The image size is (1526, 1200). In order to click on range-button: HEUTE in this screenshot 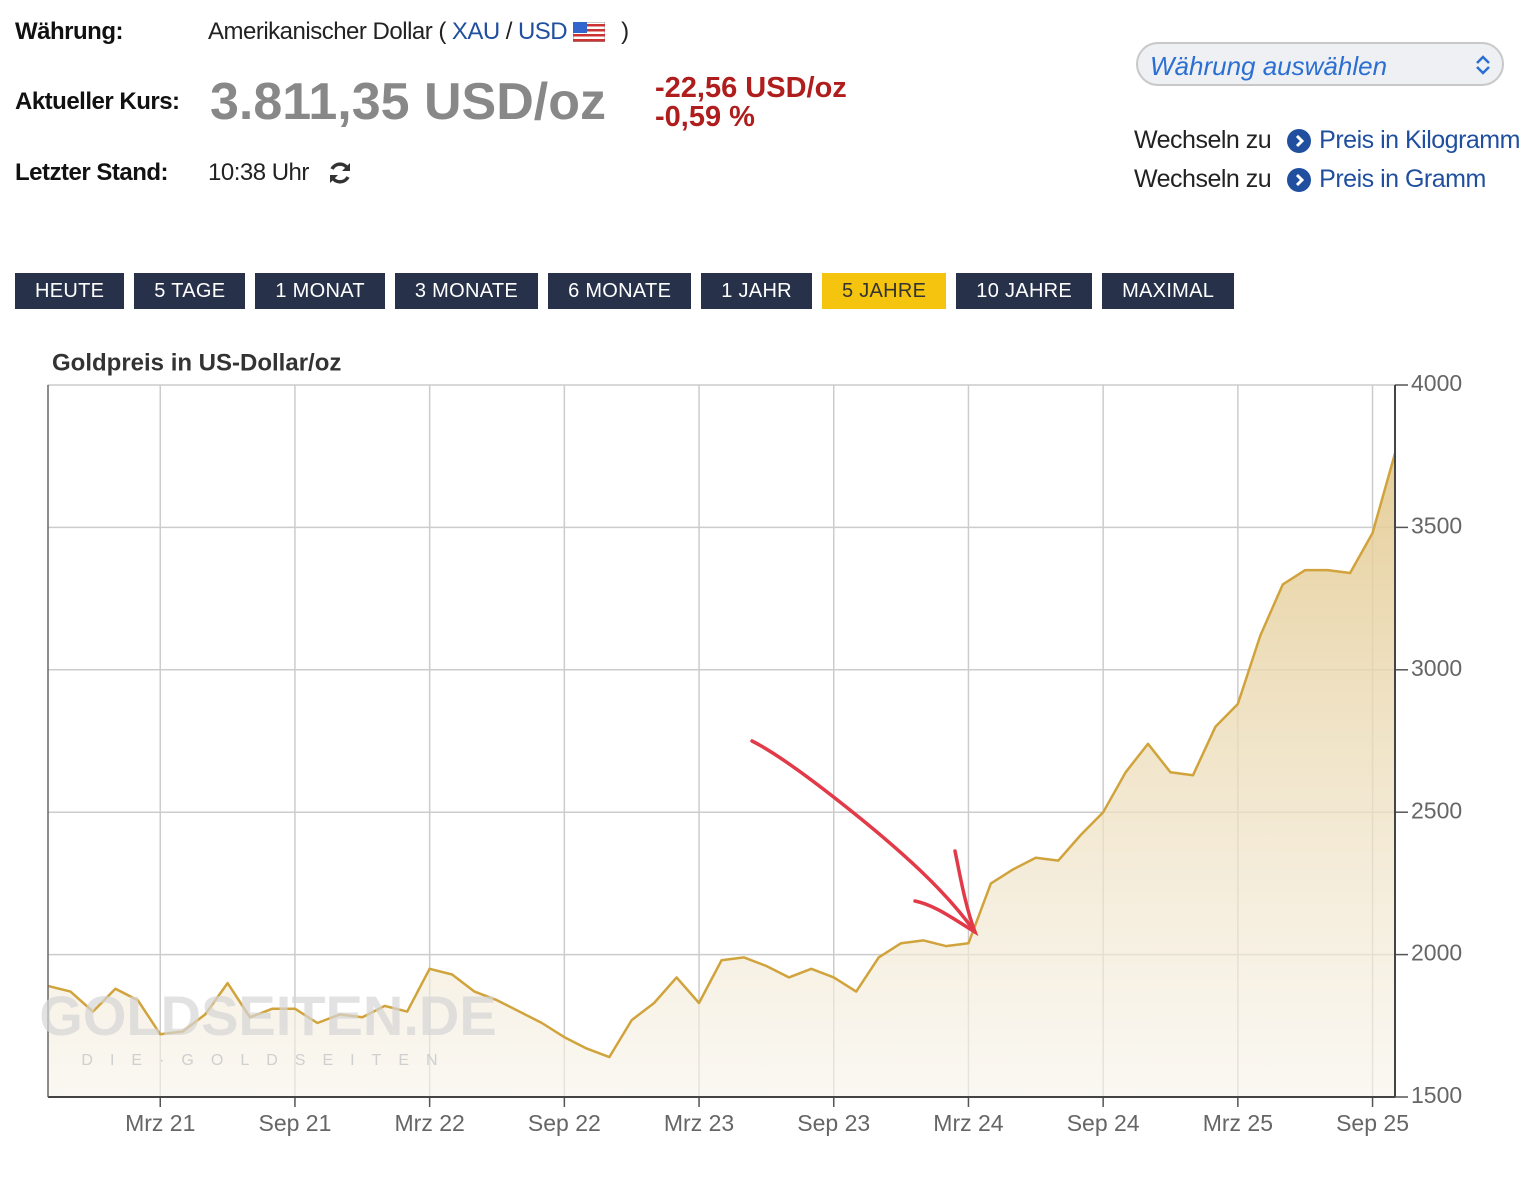, I will do `click(70, 291)`.